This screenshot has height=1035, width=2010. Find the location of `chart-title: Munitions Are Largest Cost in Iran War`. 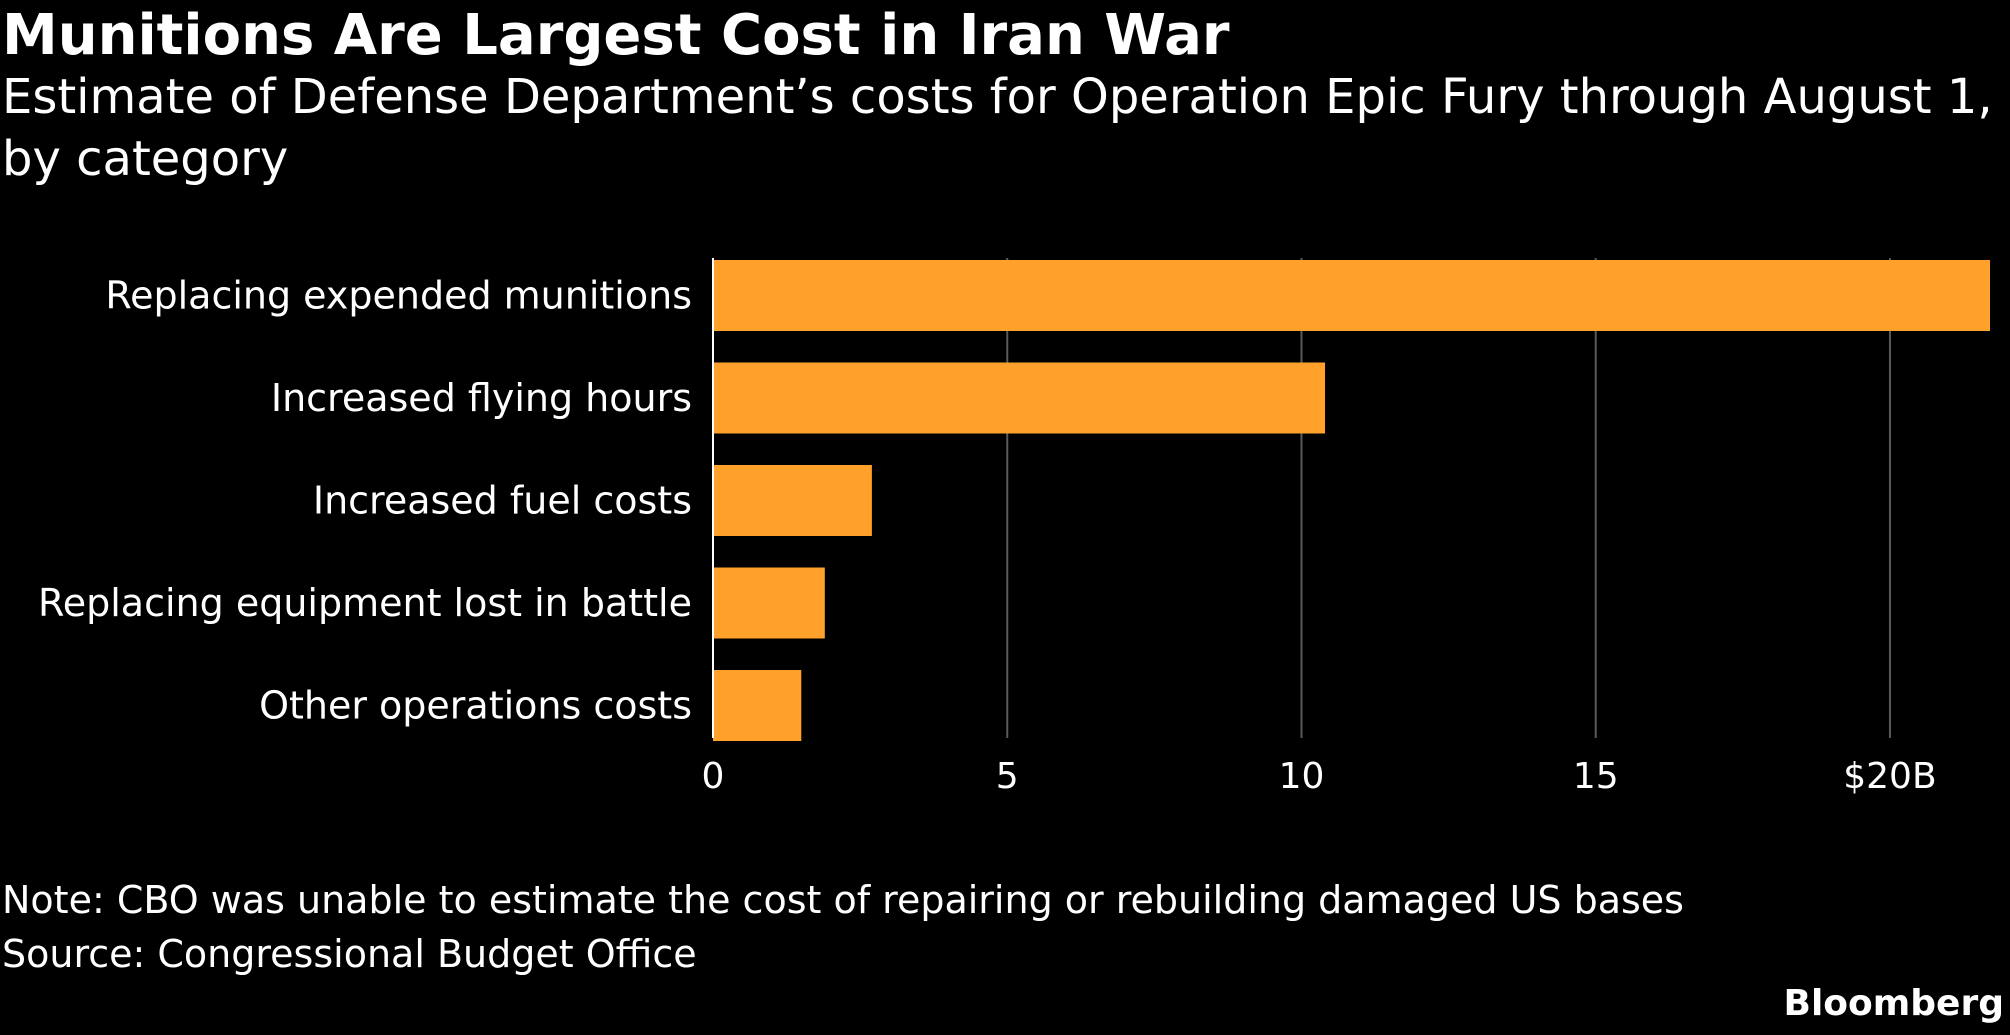

chart-title: Munitions Are Largest Cost in Iran War is located at coordinates (616, 35).